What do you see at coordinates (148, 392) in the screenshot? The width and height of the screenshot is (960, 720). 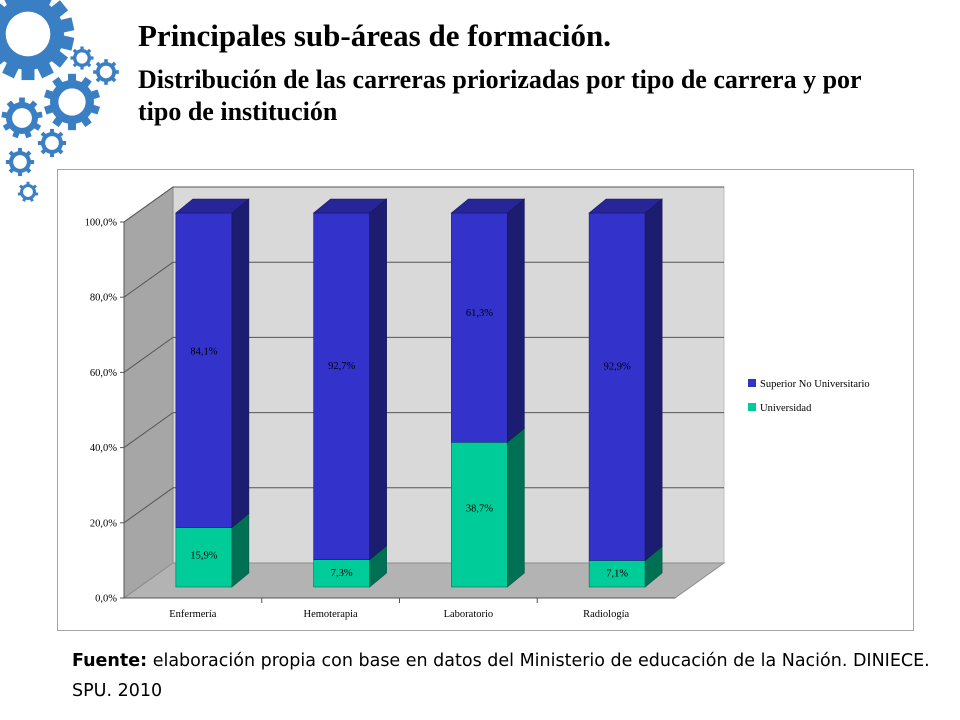 I see `chart-side-wall` at bounding box center [148, 392].